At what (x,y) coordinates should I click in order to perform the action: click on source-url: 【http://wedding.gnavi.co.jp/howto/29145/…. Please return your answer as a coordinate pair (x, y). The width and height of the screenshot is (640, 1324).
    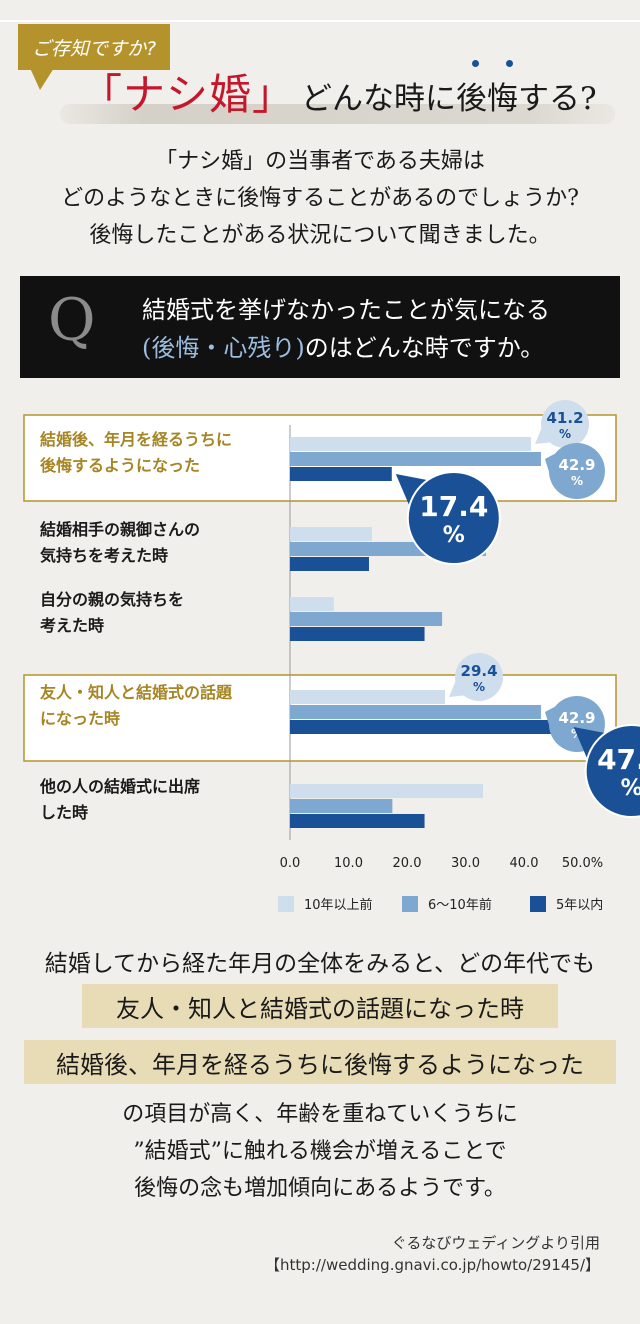
    Looking at the image, I should click on (432, 1265).